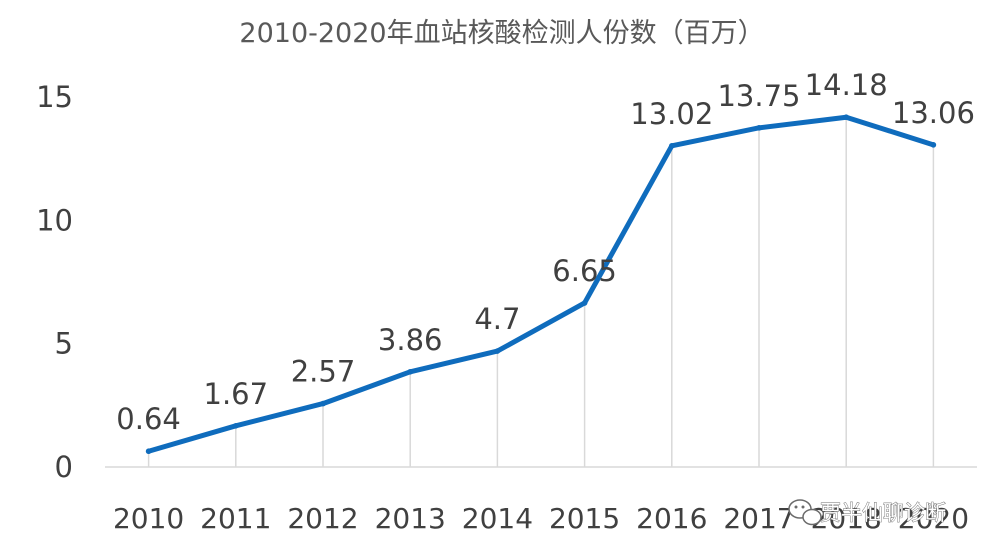  I want to click on y-tick-label: 10, so click(54, 220).